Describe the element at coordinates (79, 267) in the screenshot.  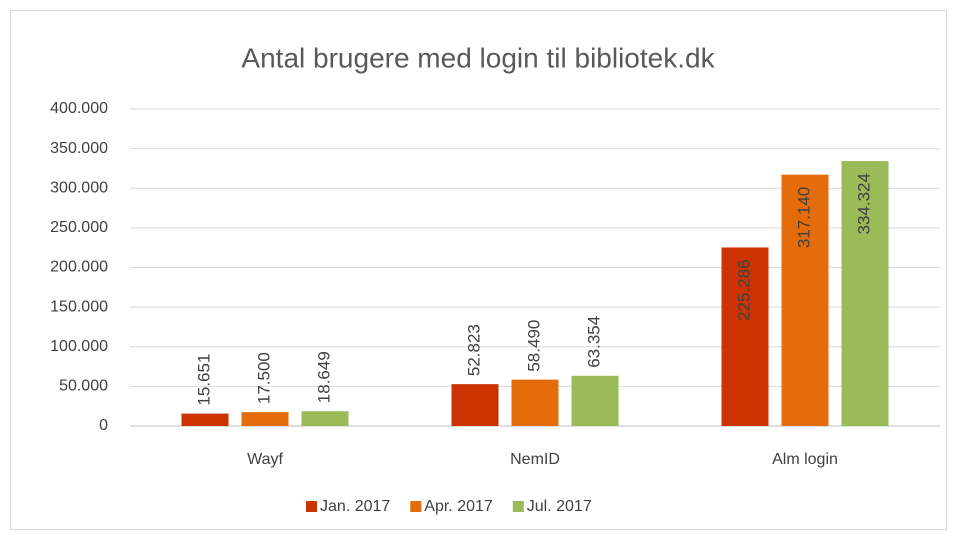
I see `y-tick-label: 200.000` at that location.